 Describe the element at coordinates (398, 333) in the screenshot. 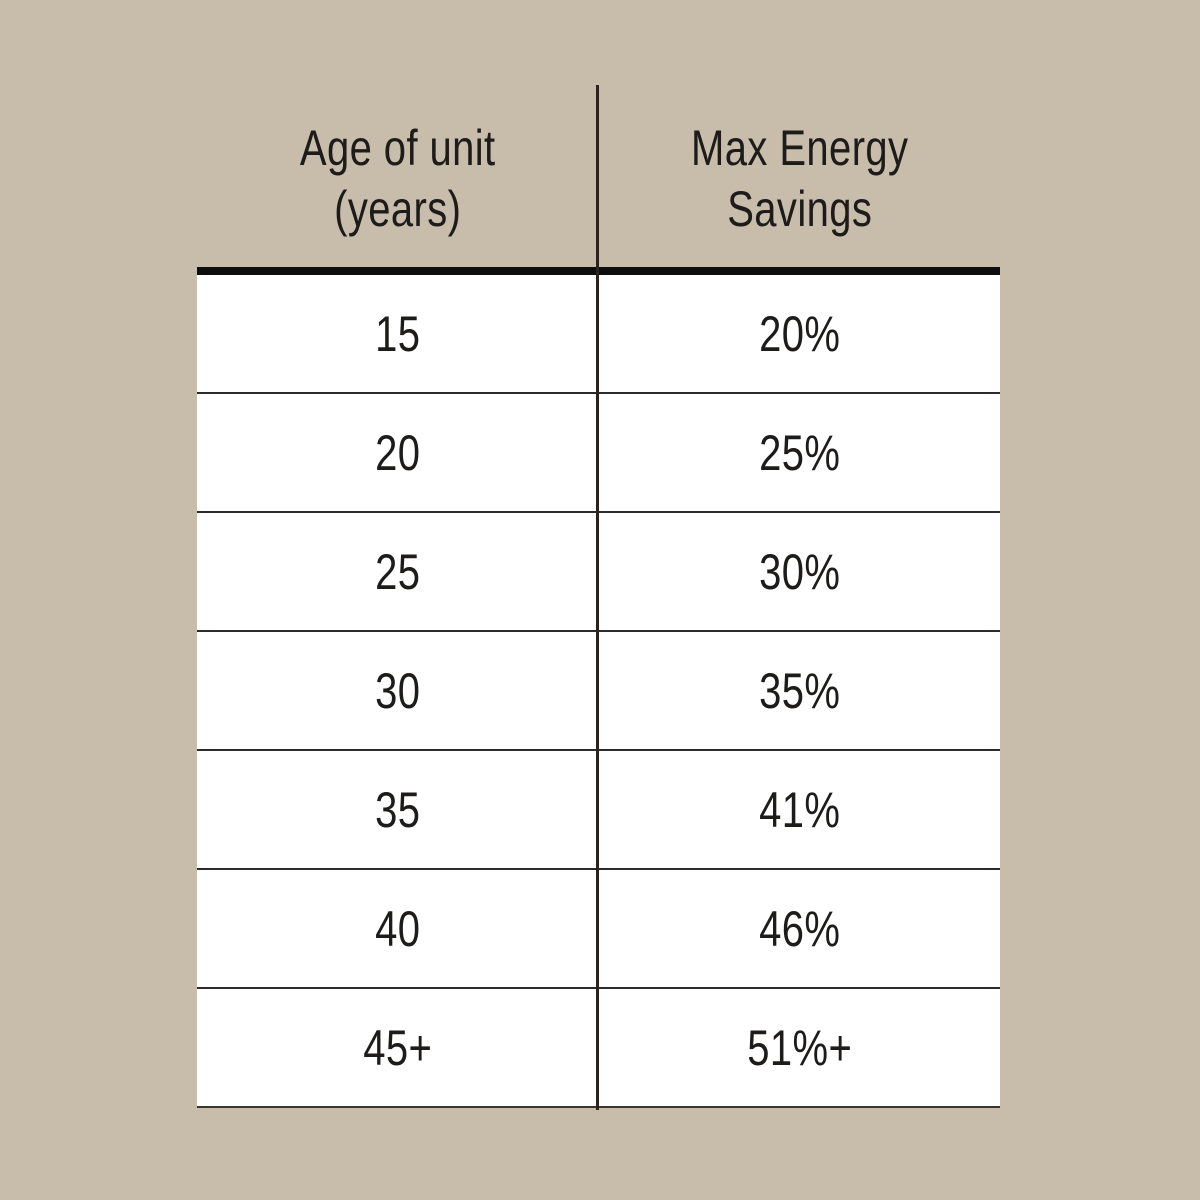

I see `age-cell: 15` at that location.